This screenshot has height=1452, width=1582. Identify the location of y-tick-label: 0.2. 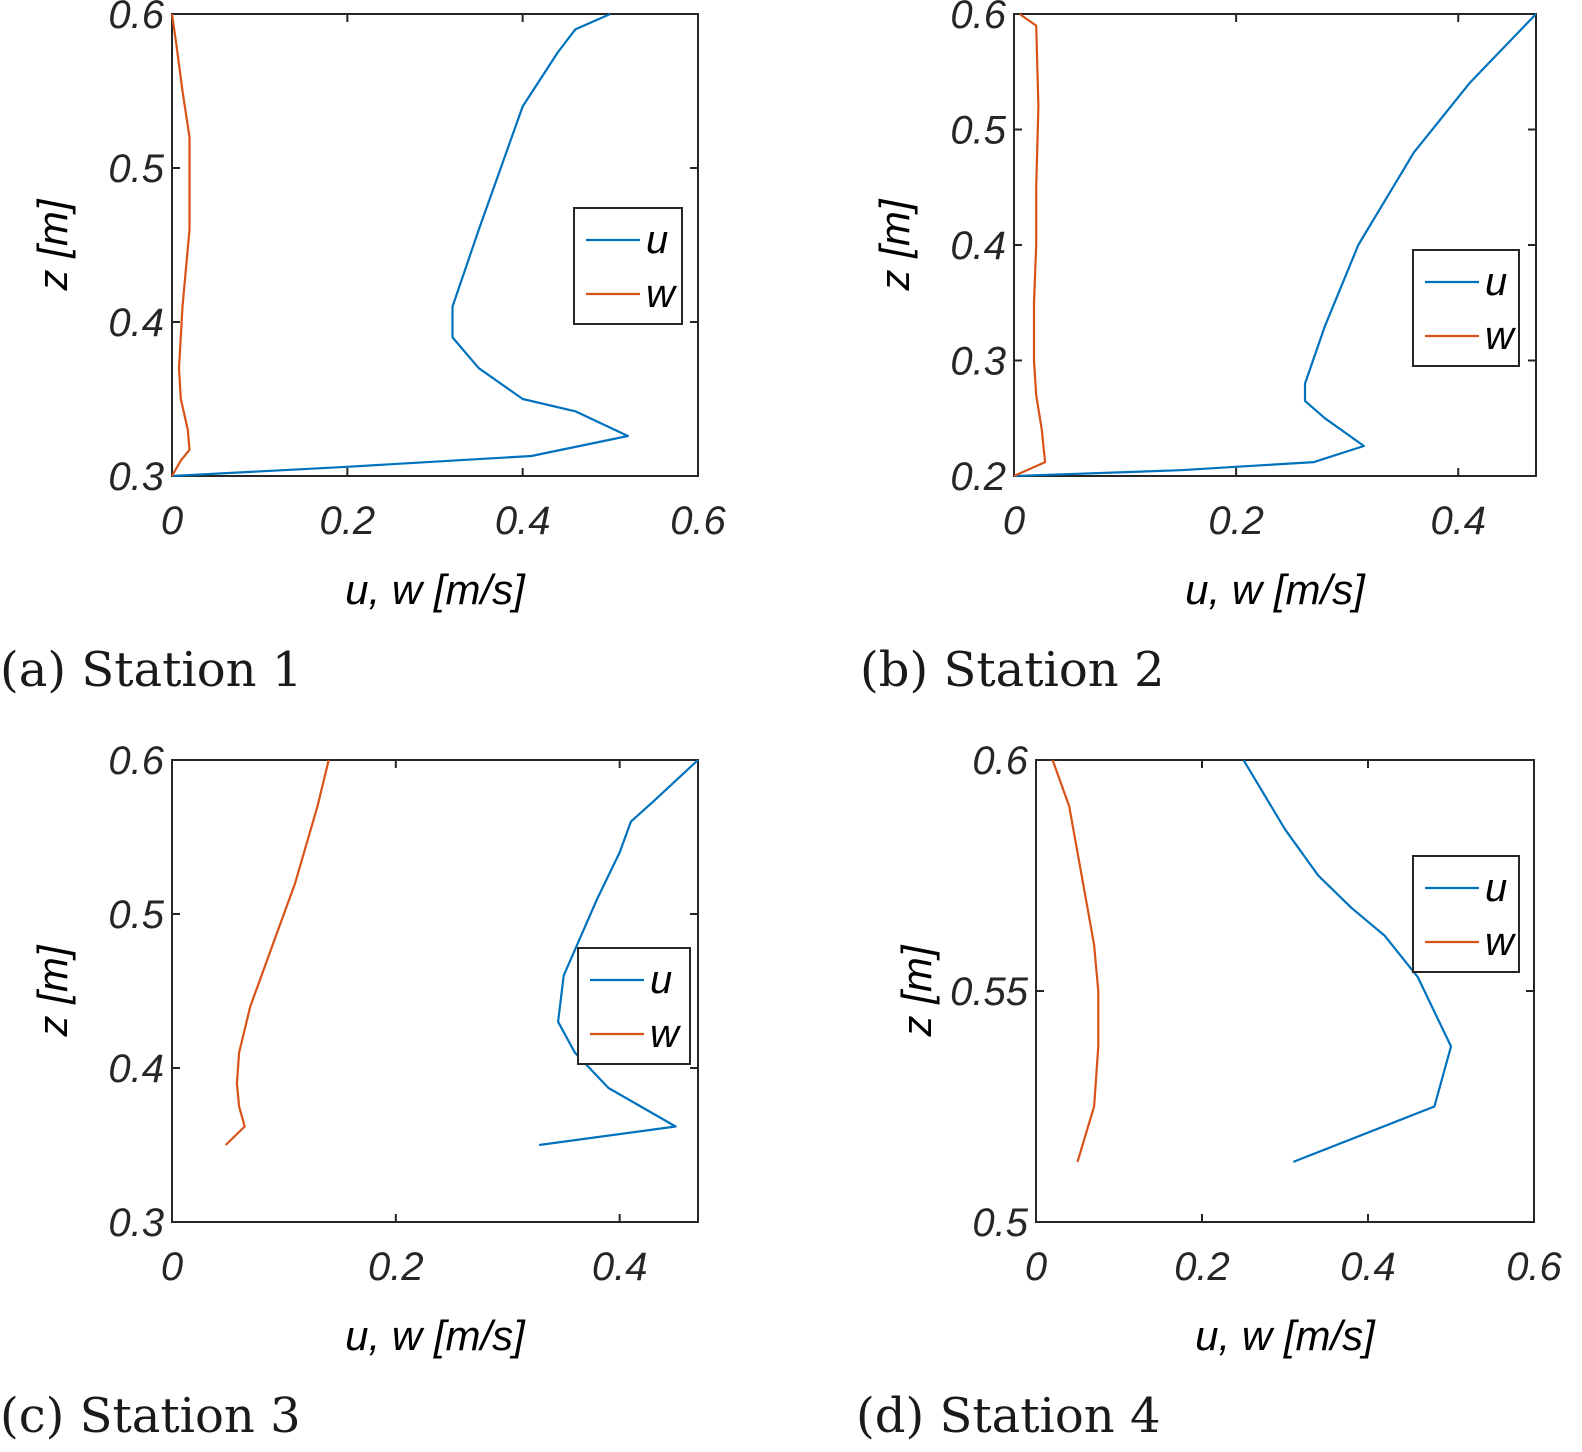
(978, 477).